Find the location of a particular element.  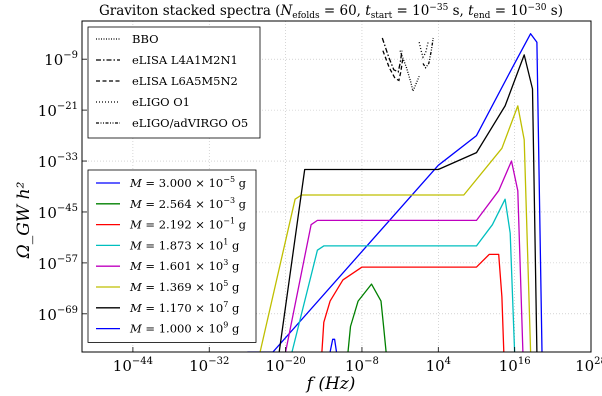

x-tick-label: 10²⁸ is located at coordinates (588, 365).